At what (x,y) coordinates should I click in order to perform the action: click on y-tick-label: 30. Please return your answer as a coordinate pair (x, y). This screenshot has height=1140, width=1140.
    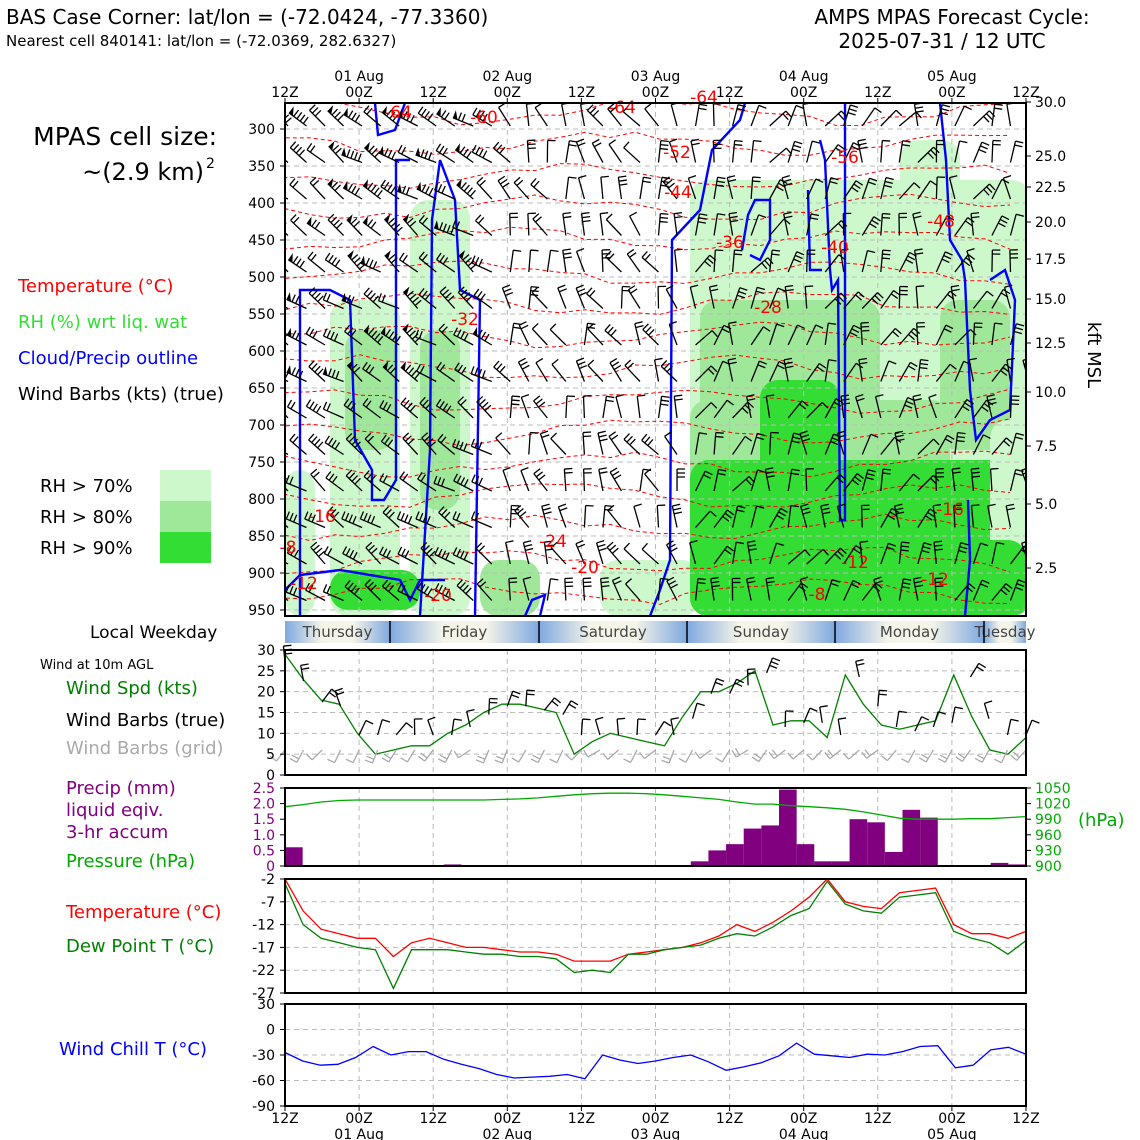
    Looking at the image, I should click on (266, 651).